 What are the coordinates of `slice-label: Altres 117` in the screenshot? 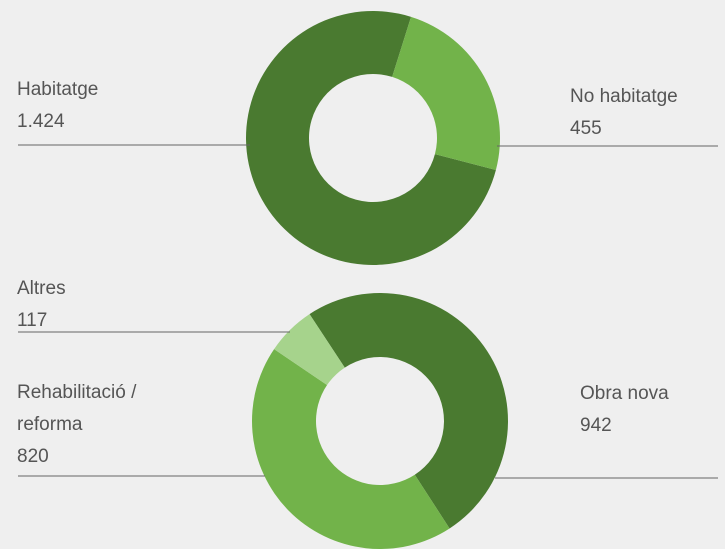 It's located at (107, 305).